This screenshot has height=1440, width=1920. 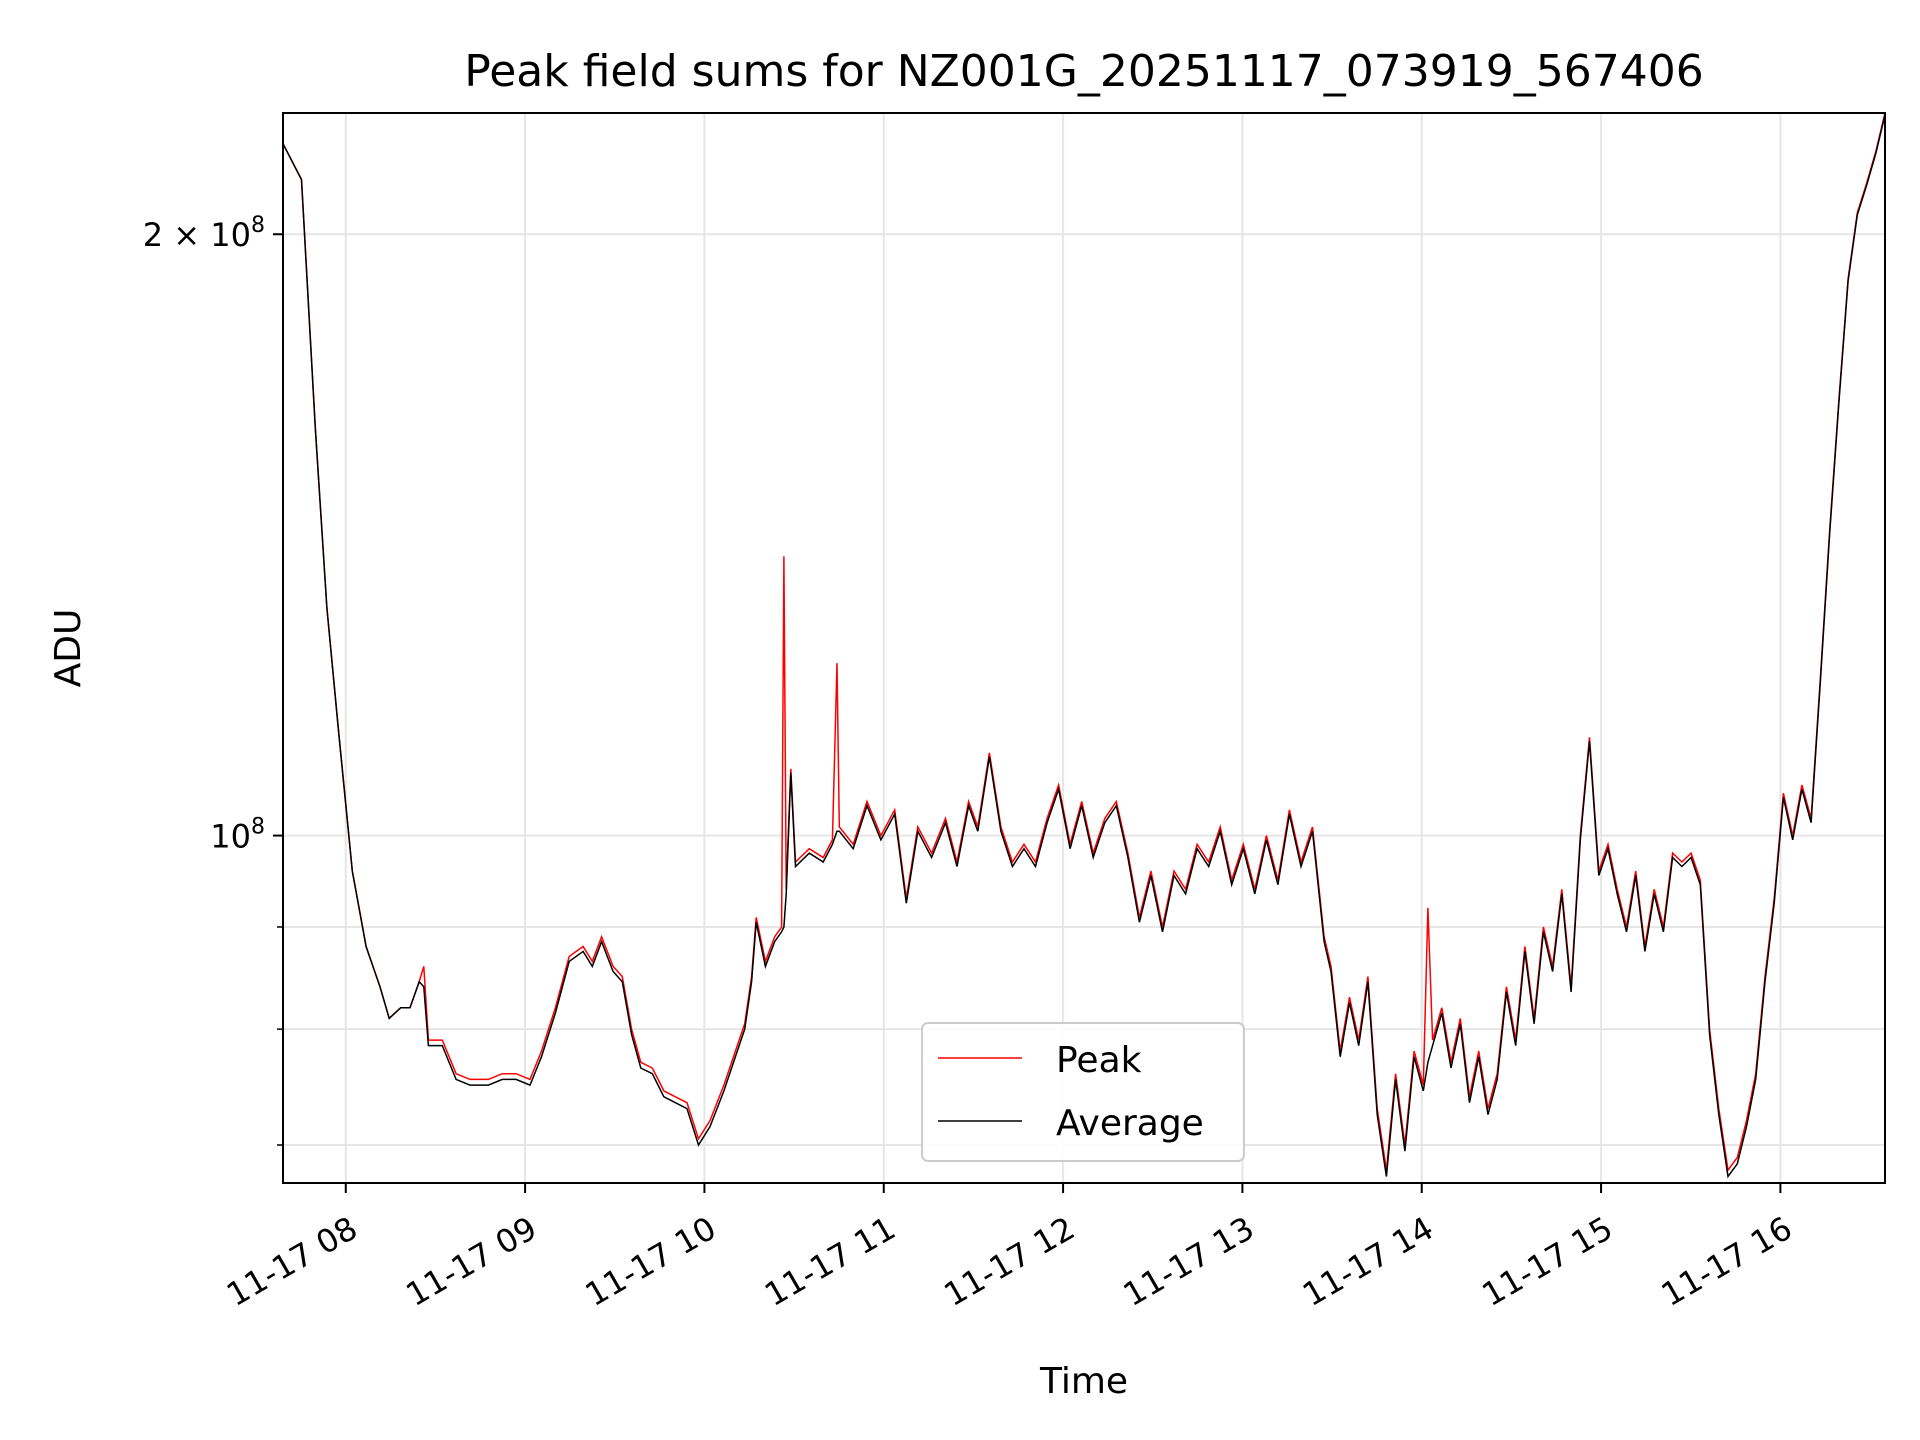 I want to click on y-axis: 108 2 × 108, so click(x=213, y=679).